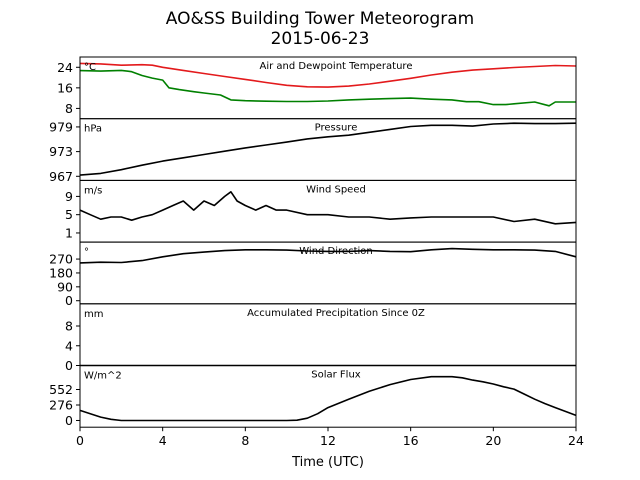 The image size is (640, 480). I want to click on xtick-label: 24, so click(576, 440).